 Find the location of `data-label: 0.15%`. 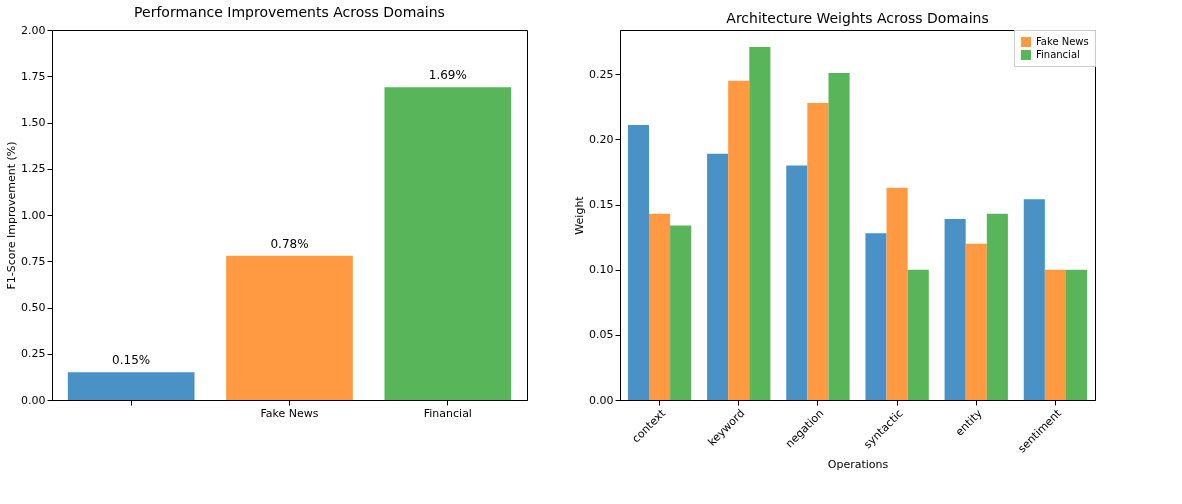

data-label: 0.15% is located at coordinates (131, 360).